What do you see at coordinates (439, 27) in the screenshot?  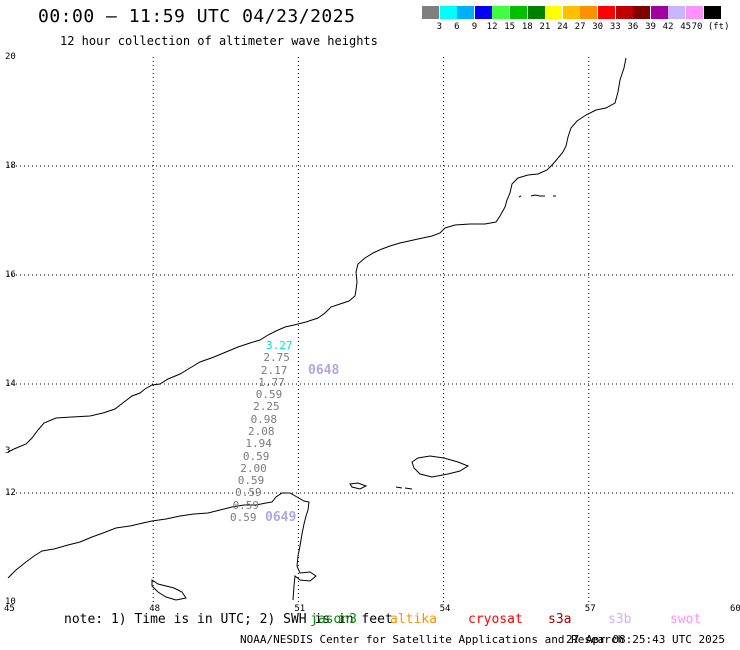 I see `color-scale-label: 3` at bounding box center [439, 27].